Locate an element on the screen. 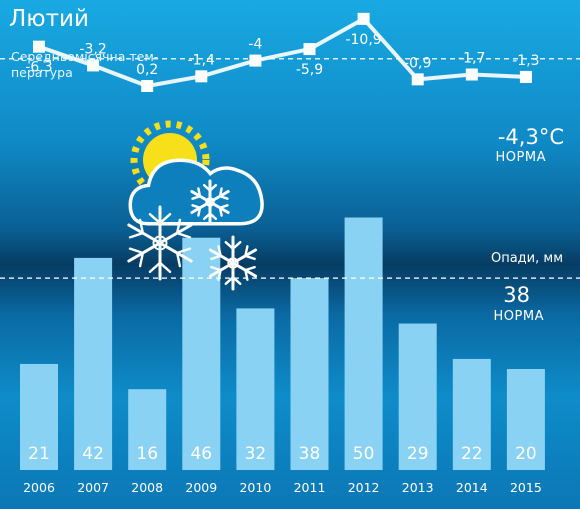 This screenshot has width=580, height=509. chart-title: Лютий is located at coordinates (49, 19).